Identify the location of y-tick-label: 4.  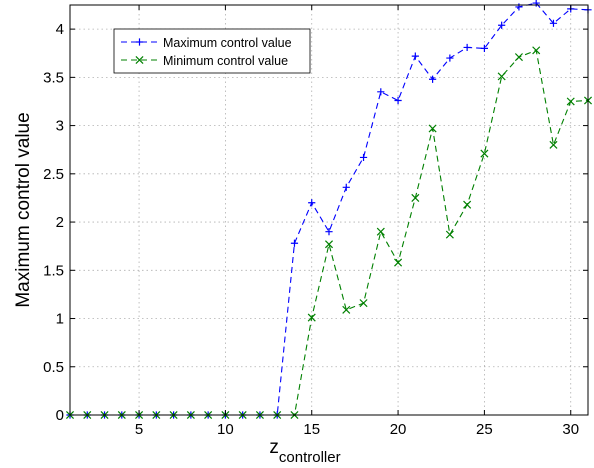
(60, 29).